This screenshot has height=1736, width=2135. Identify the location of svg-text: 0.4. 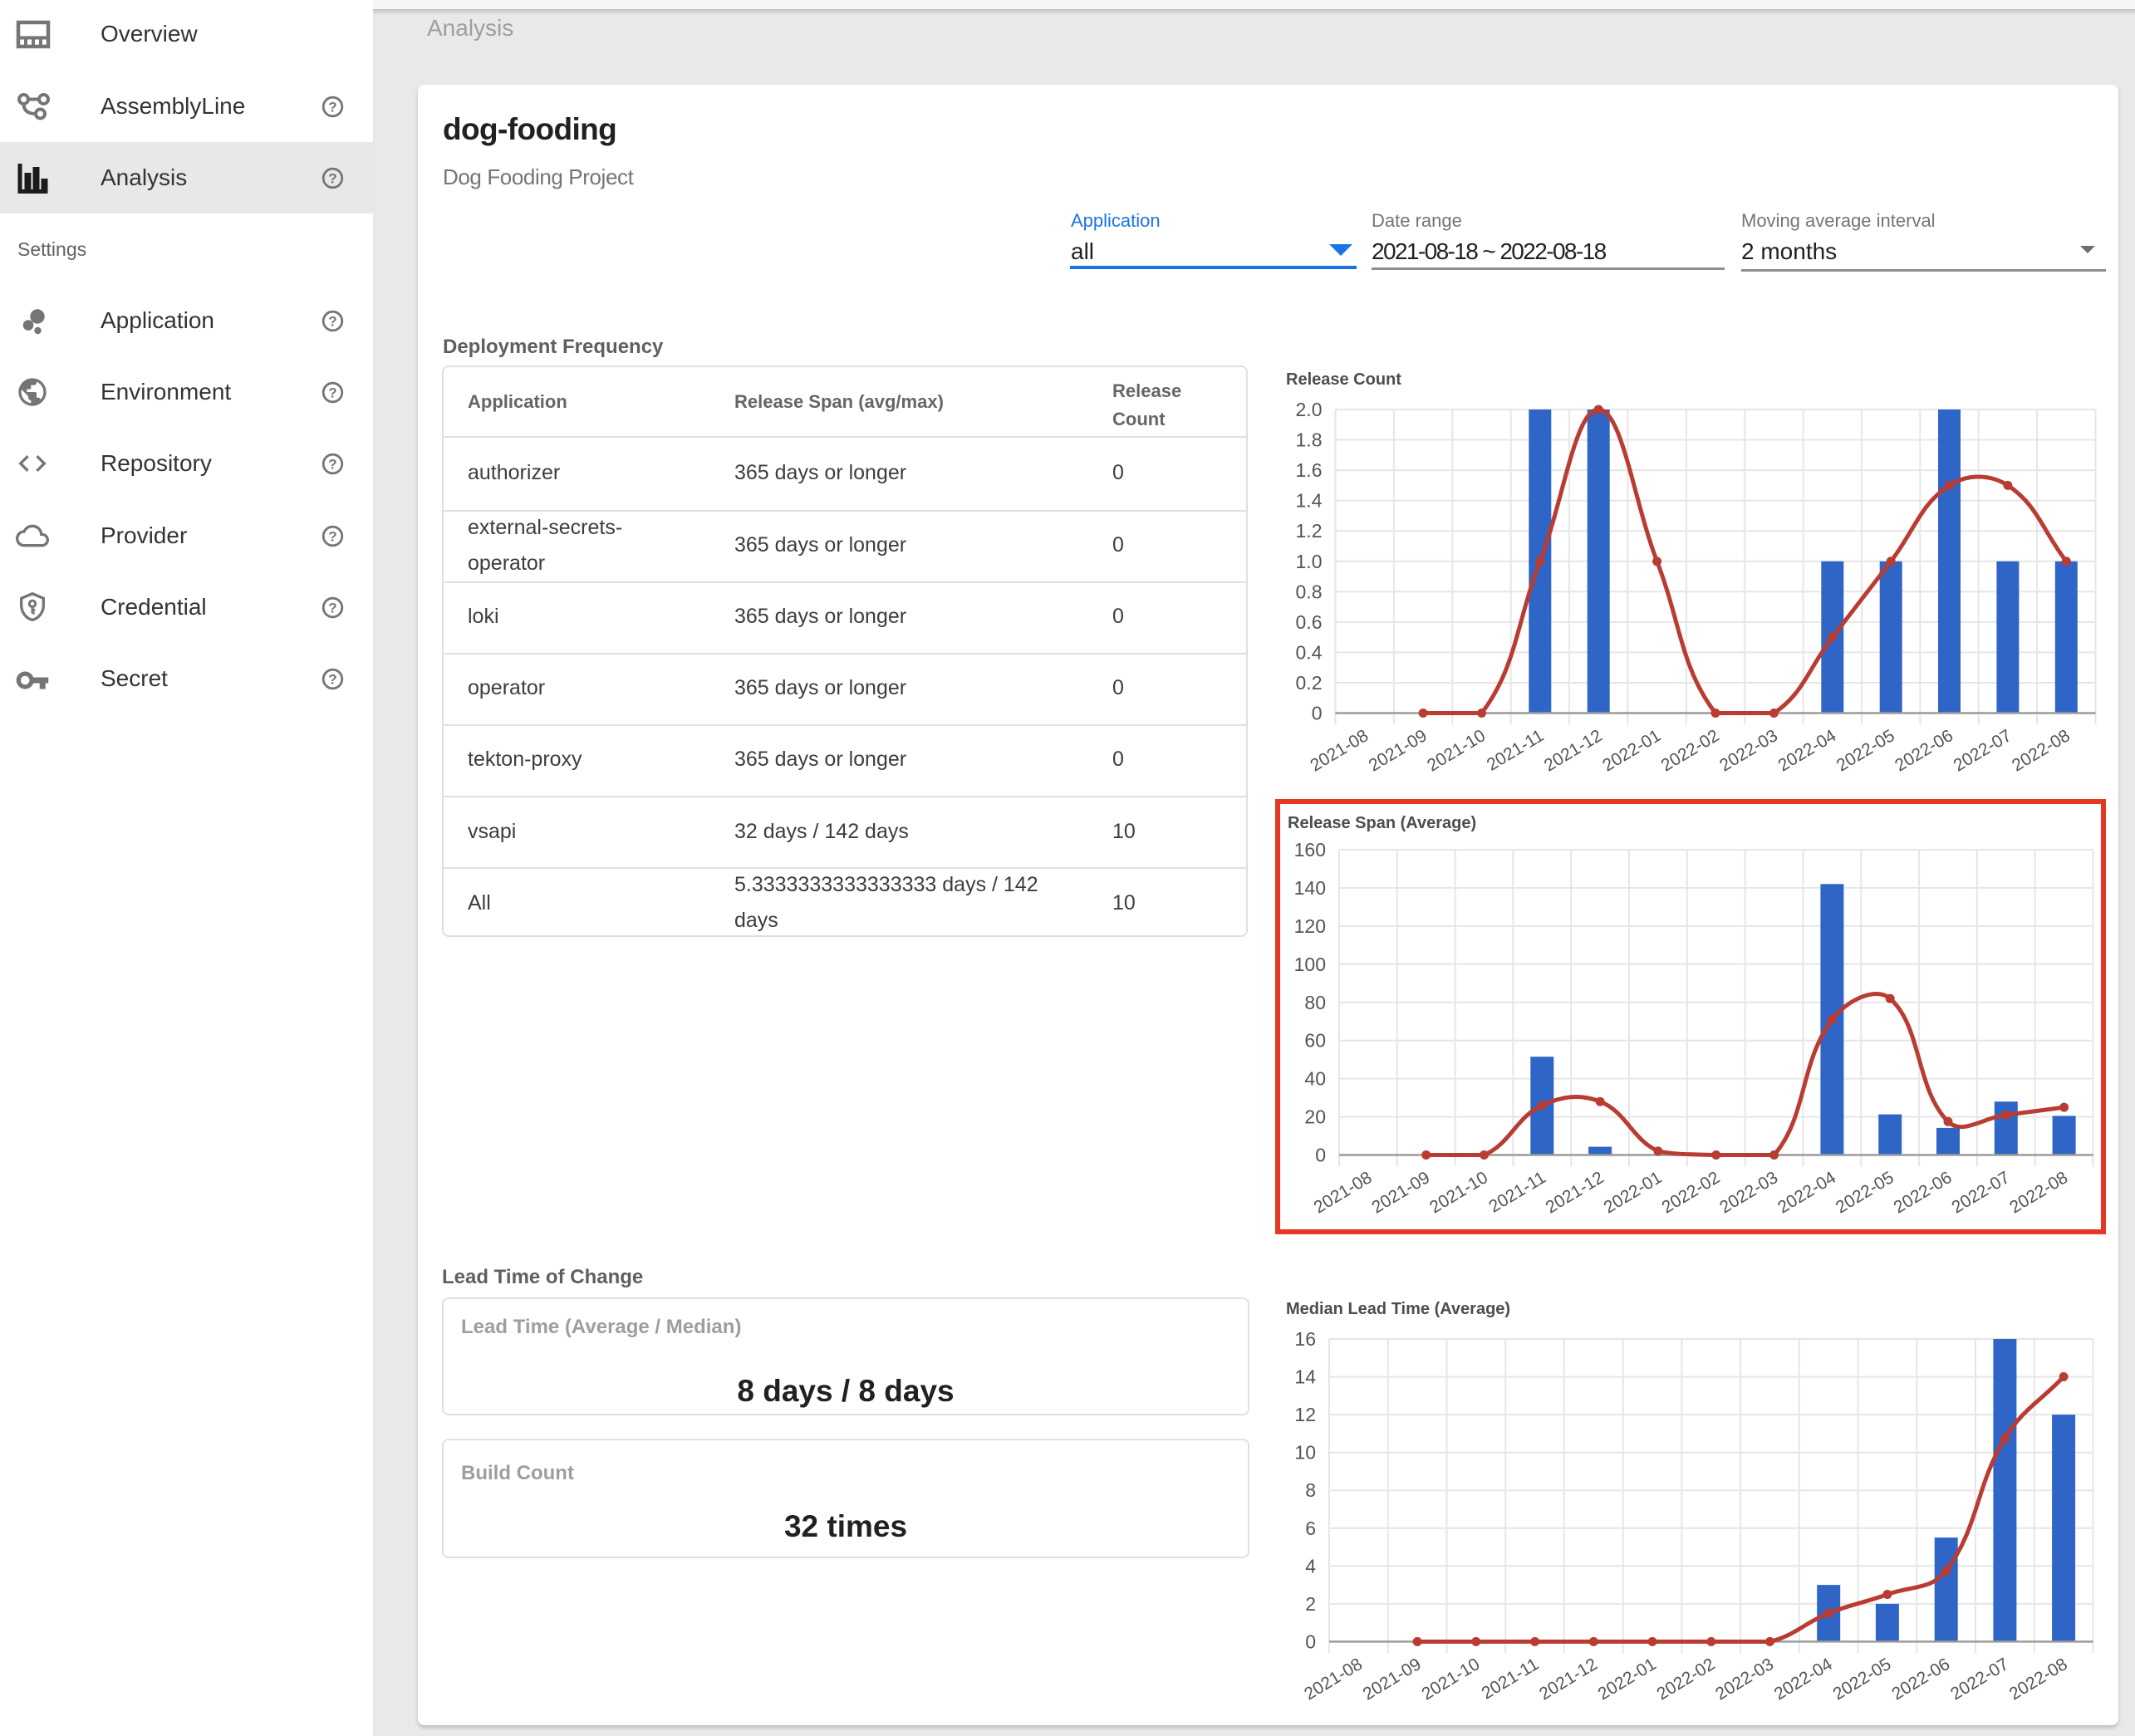
(1310, 652).